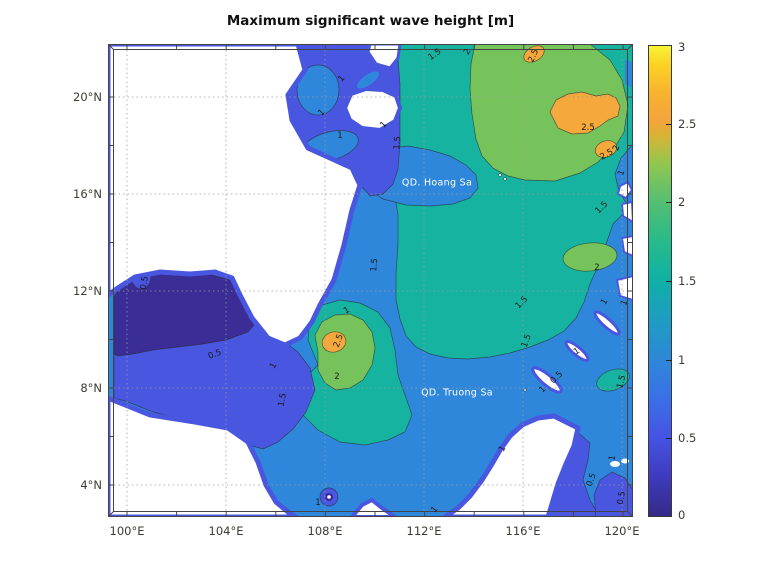 The height and width of the screenshot is (583, 778). Describe the element at coordinates (334, 342) in the screenshot. I see `band-orange-svietnam` at that location.